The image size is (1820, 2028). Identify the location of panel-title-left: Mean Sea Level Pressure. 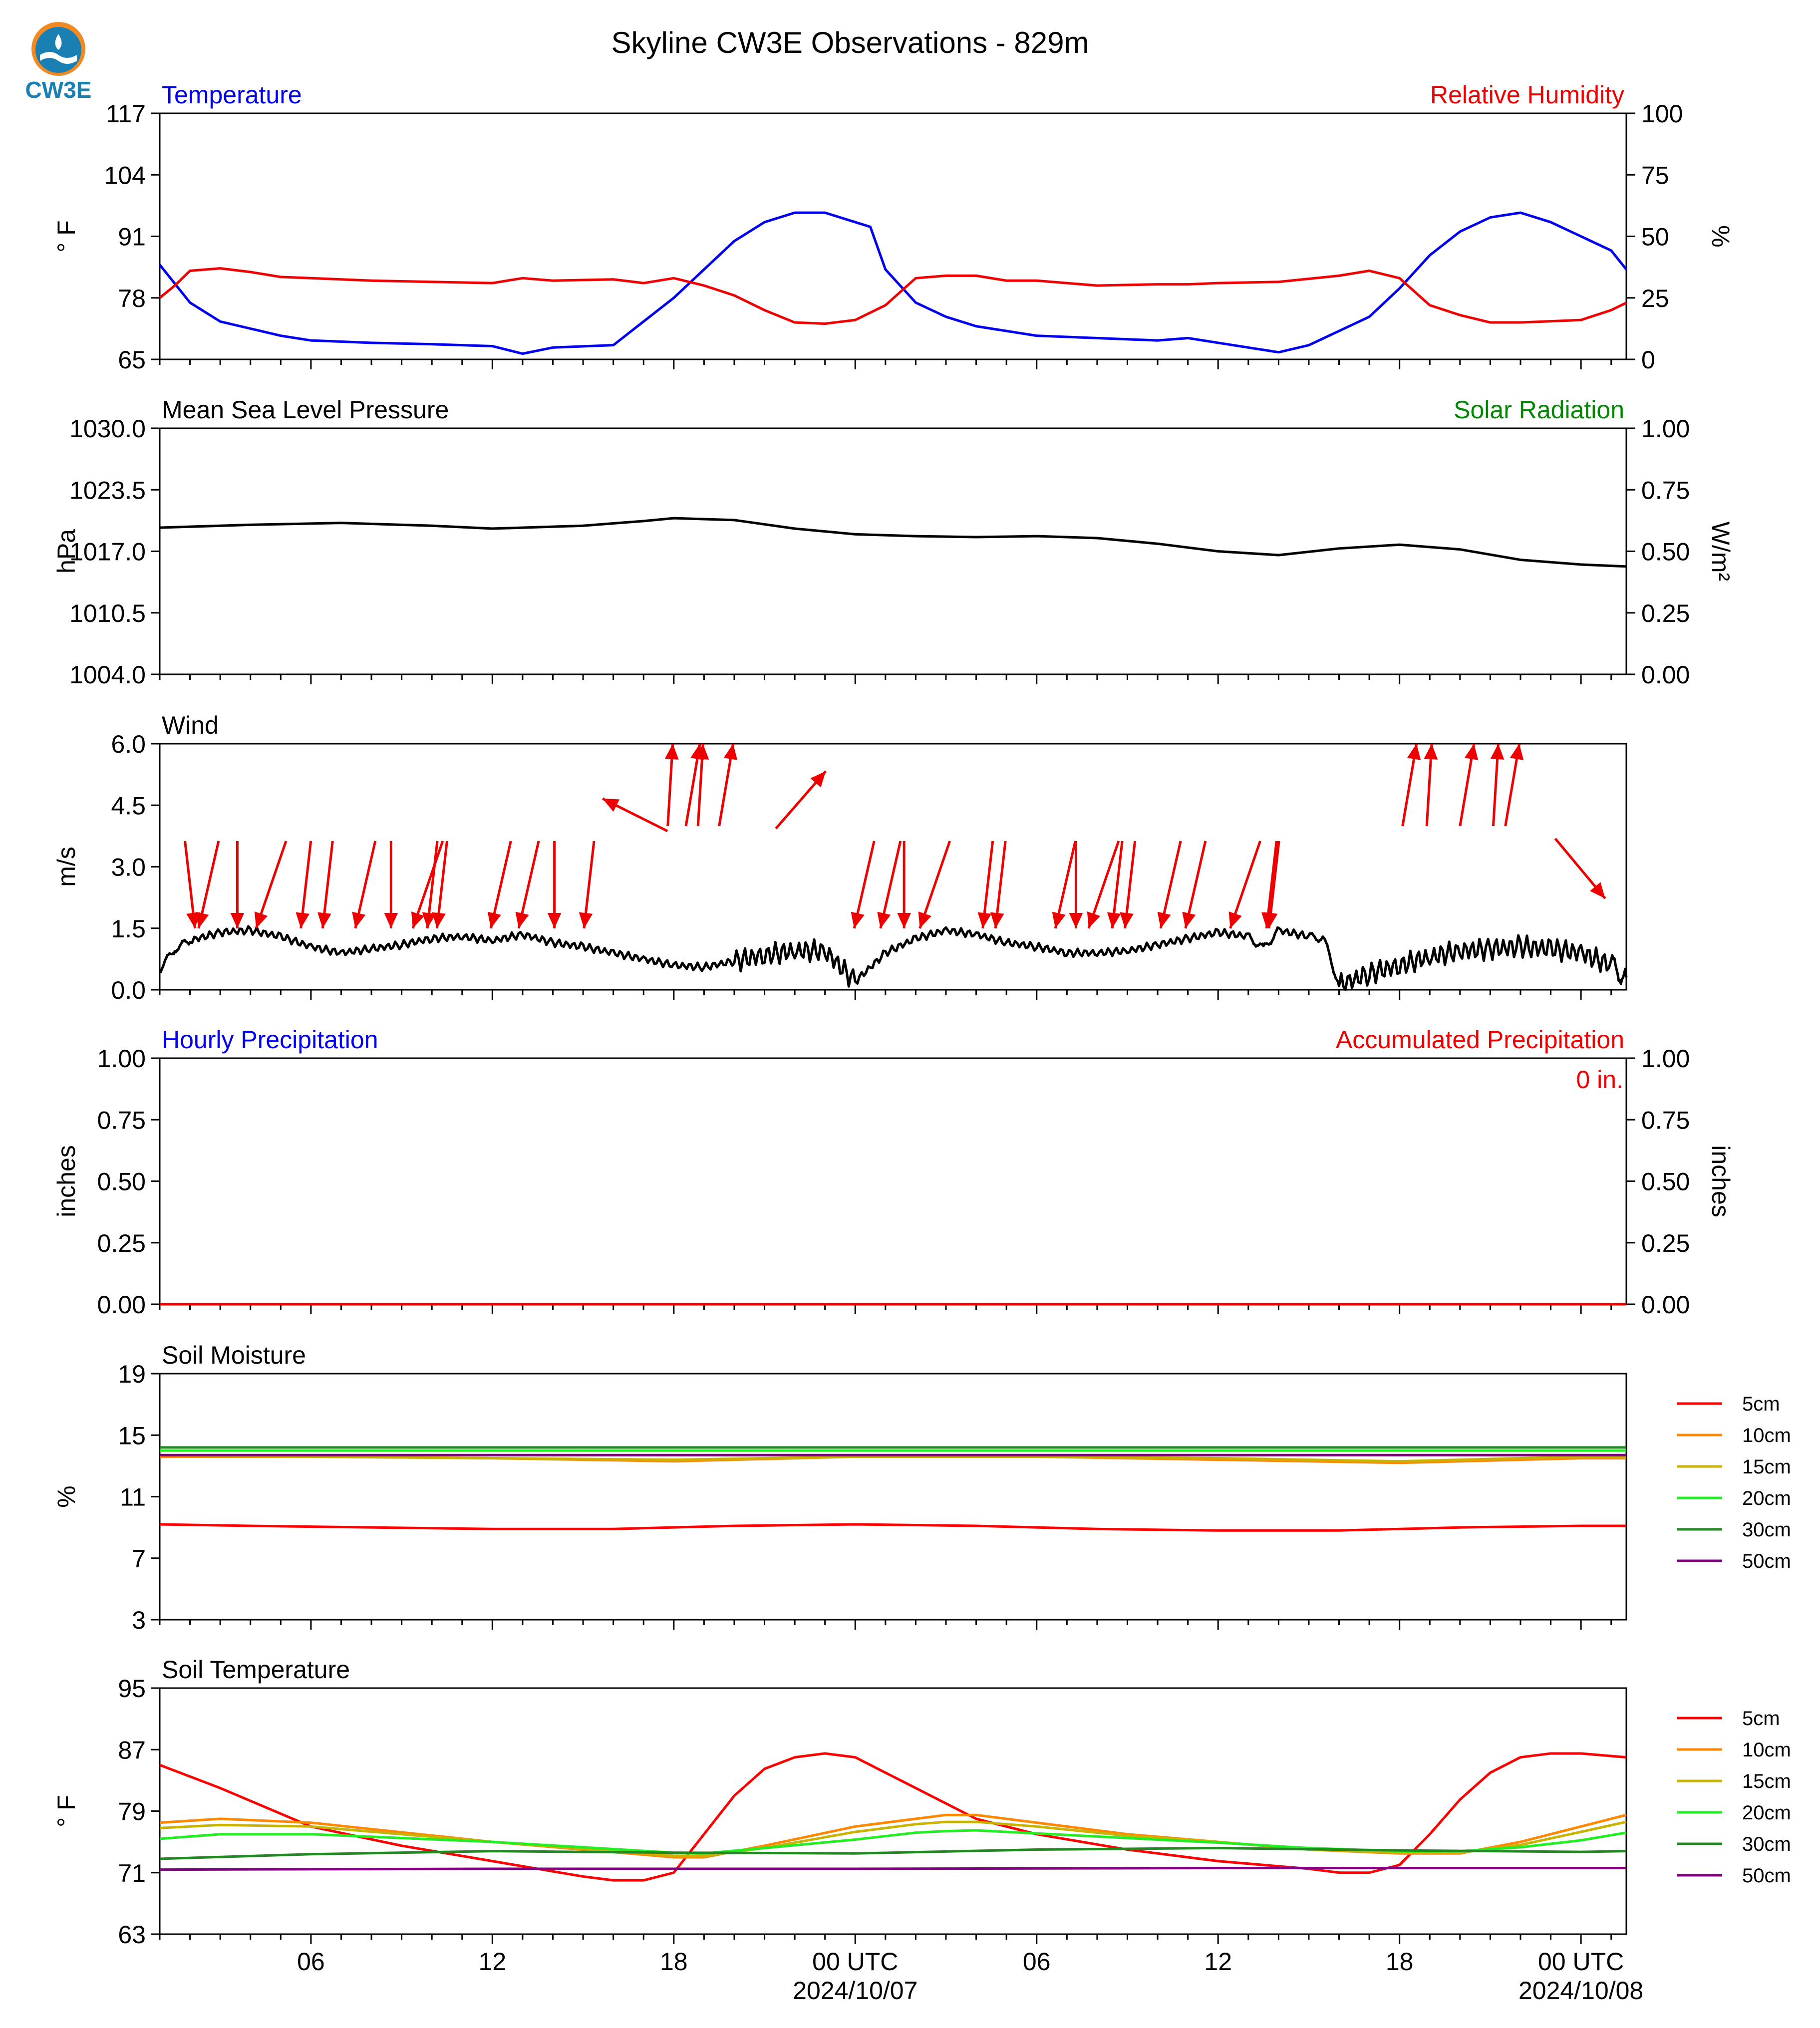
(305, 410).